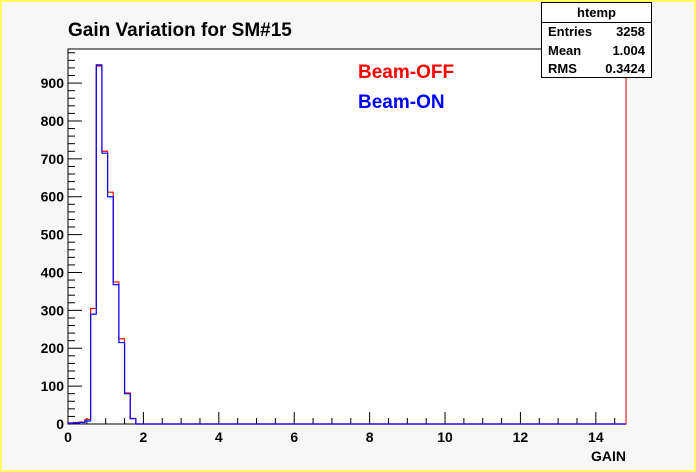 The width and height of the screenshot is (696, 472). I want to click on y-tick-label: 900, so click(53, 83).